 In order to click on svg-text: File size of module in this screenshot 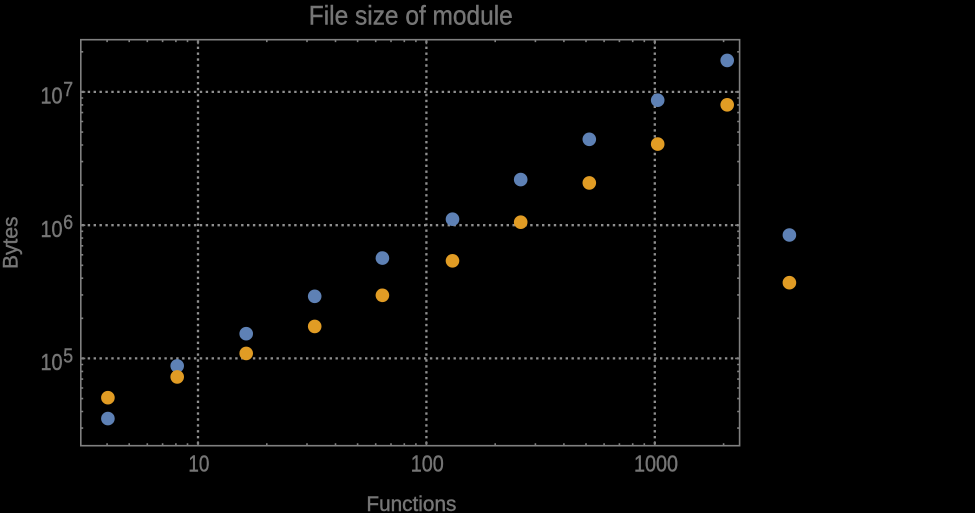, I will do `click(411, 15)`.